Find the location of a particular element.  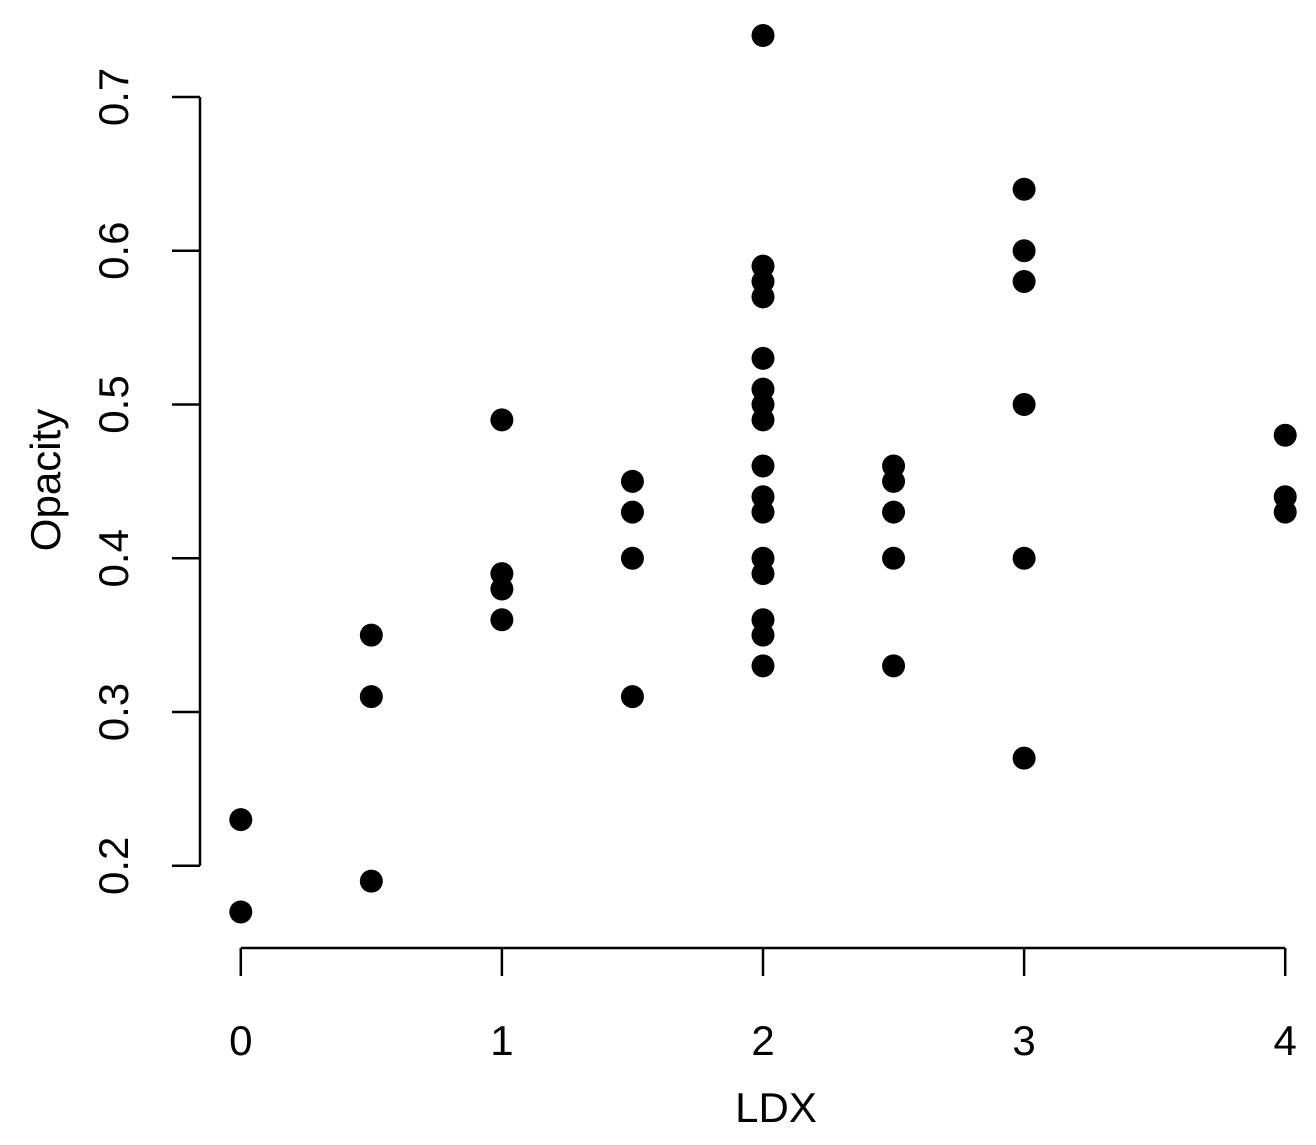

x-tick-label: 1 is located at coordinates (501, 1040).